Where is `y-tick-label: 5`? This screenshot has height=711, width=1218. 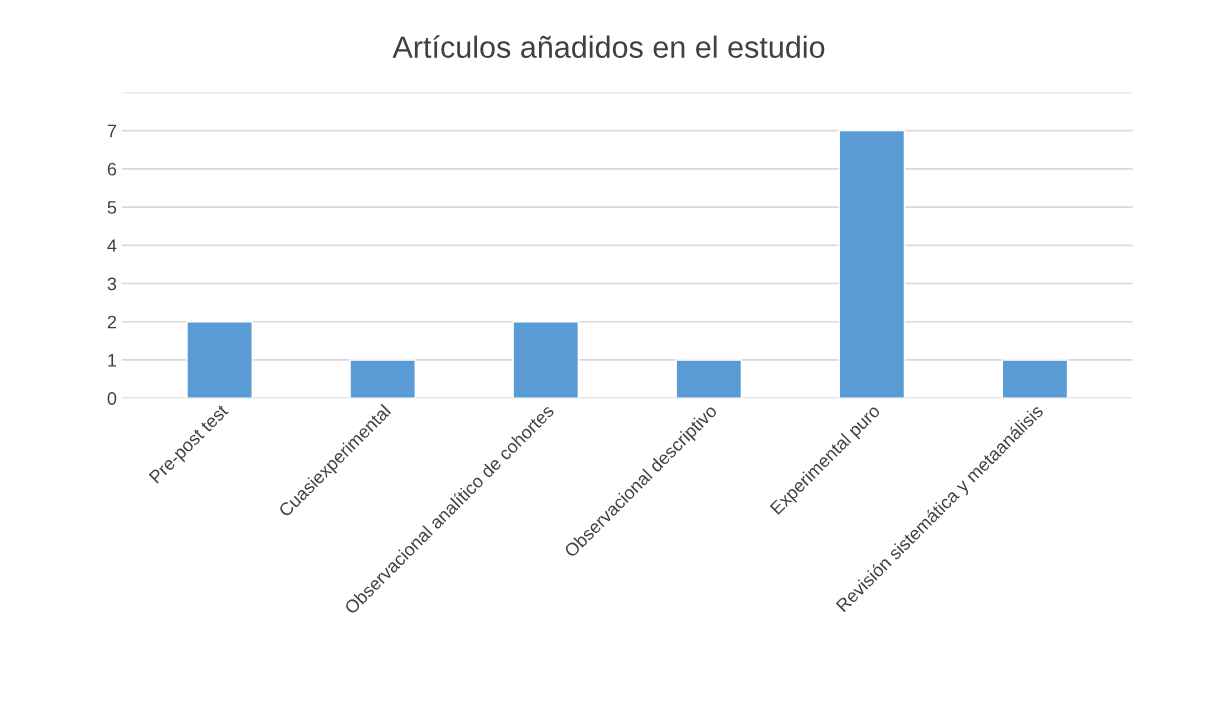
y-tick-label: 5 is located at coordinates (112, 207).